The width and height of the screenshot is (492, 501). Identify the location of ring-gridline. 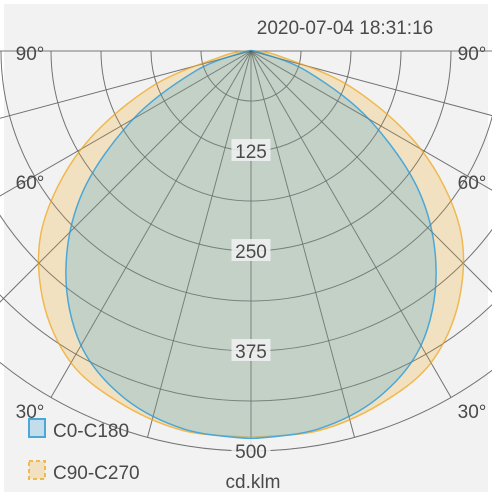
(251, 76).